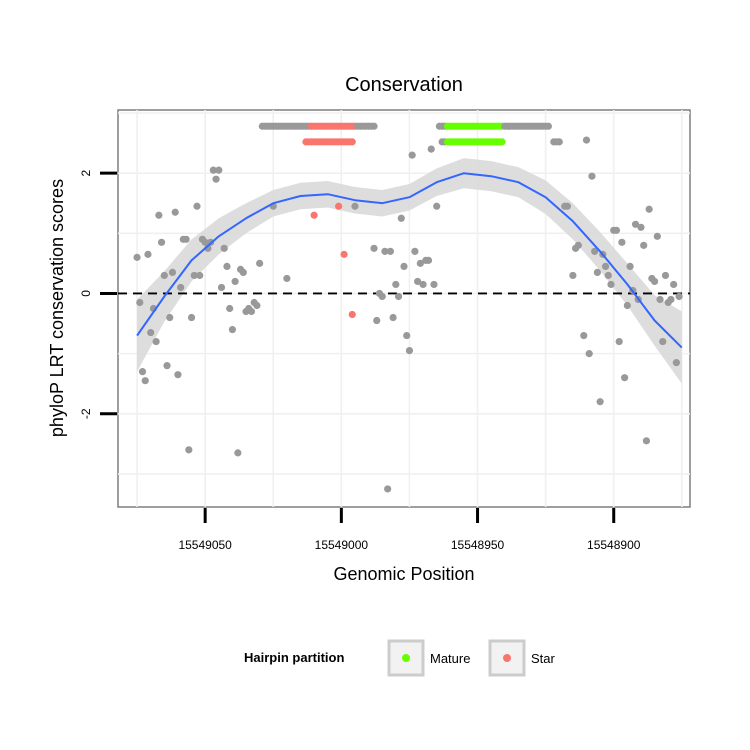 The height and width of the screenshot is (750, 750). Describe the element at coordinates (614, 545) in the screenshot. I see `x-tick-label: 15548900` at that location.